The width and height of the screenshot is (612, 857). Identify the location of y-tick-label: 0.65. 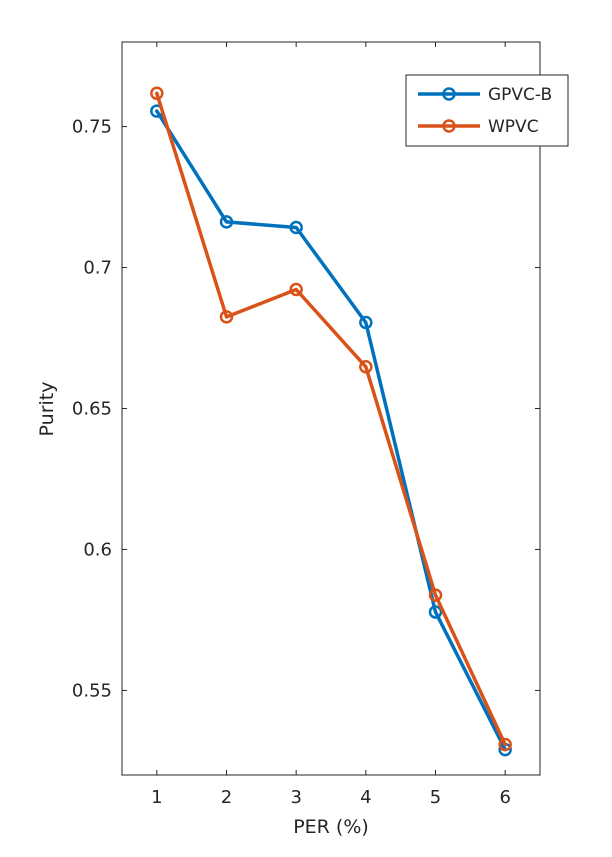
(92, 409).